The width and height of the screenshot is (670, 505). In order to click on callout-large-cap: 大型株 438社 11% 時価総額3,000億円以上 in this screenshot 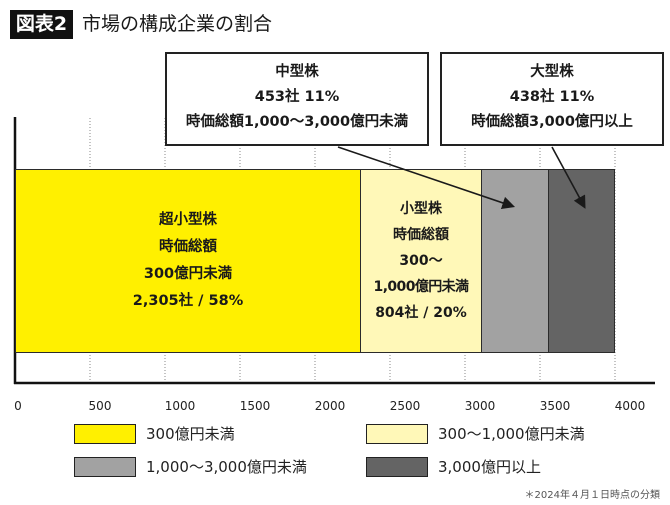, I will do `click(552, 99)`.